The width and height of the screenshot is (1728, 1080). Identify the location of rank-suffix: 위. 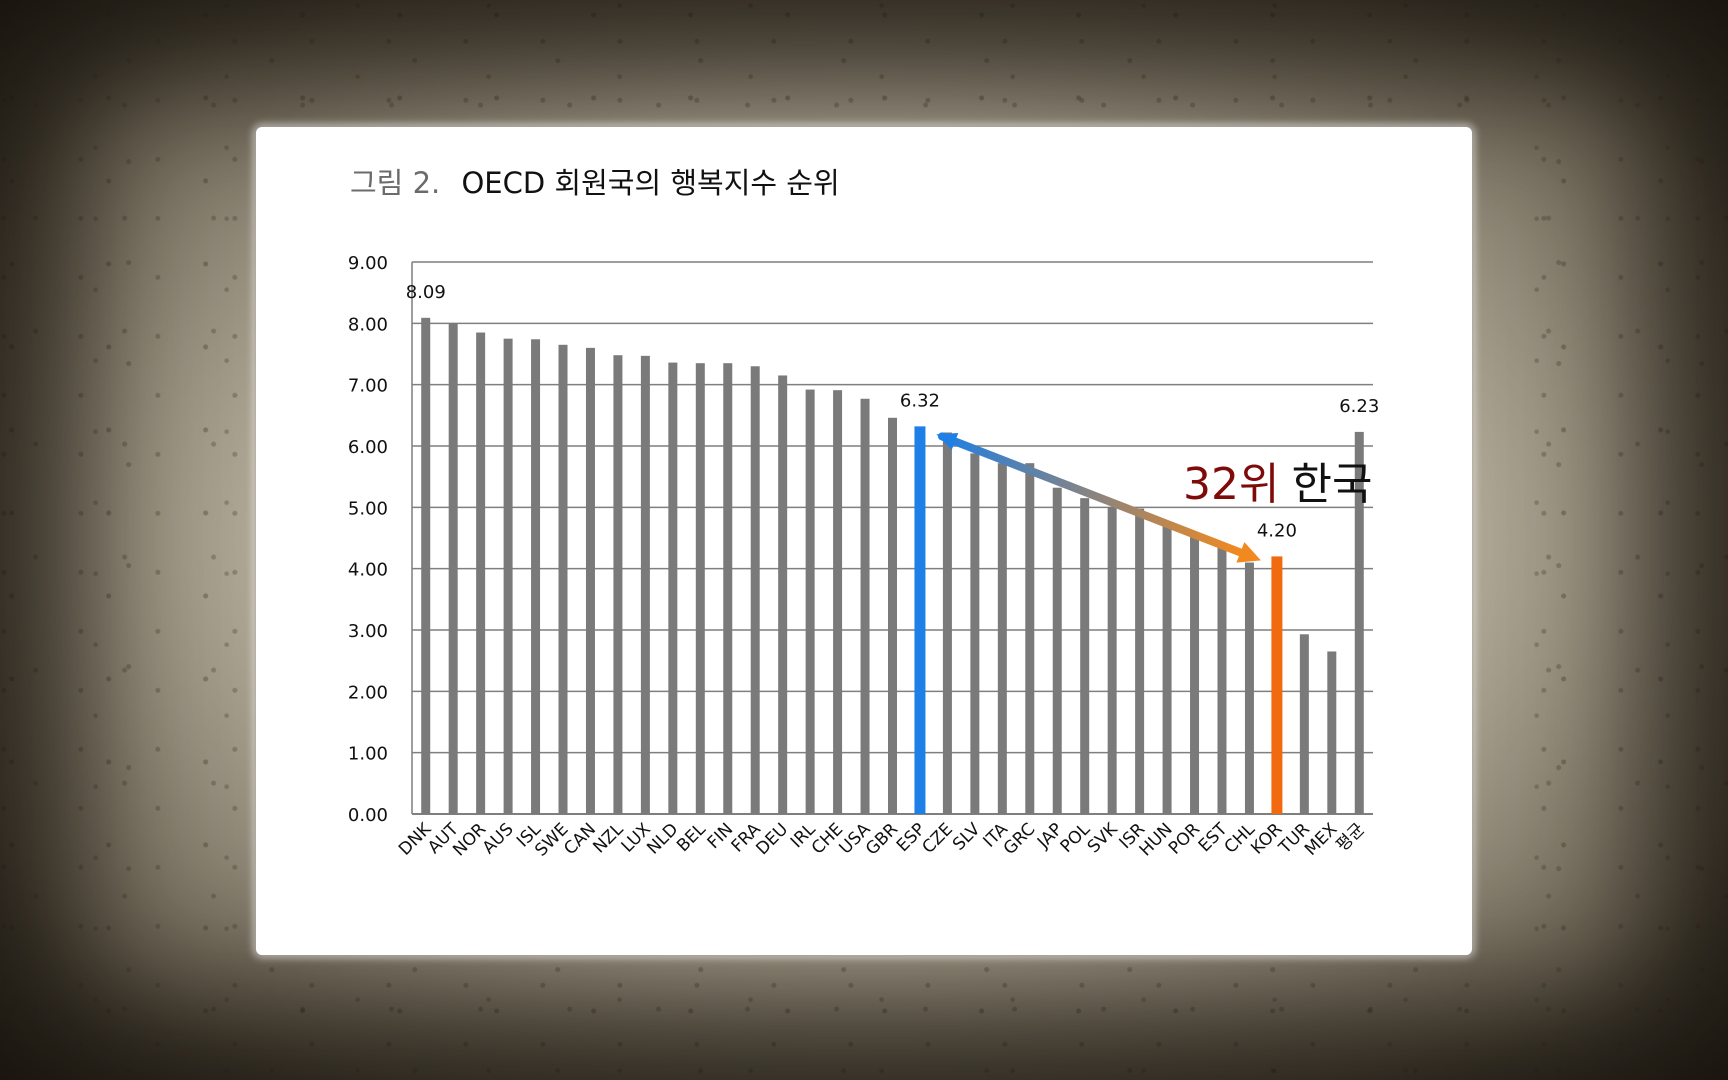
(1259, 484).